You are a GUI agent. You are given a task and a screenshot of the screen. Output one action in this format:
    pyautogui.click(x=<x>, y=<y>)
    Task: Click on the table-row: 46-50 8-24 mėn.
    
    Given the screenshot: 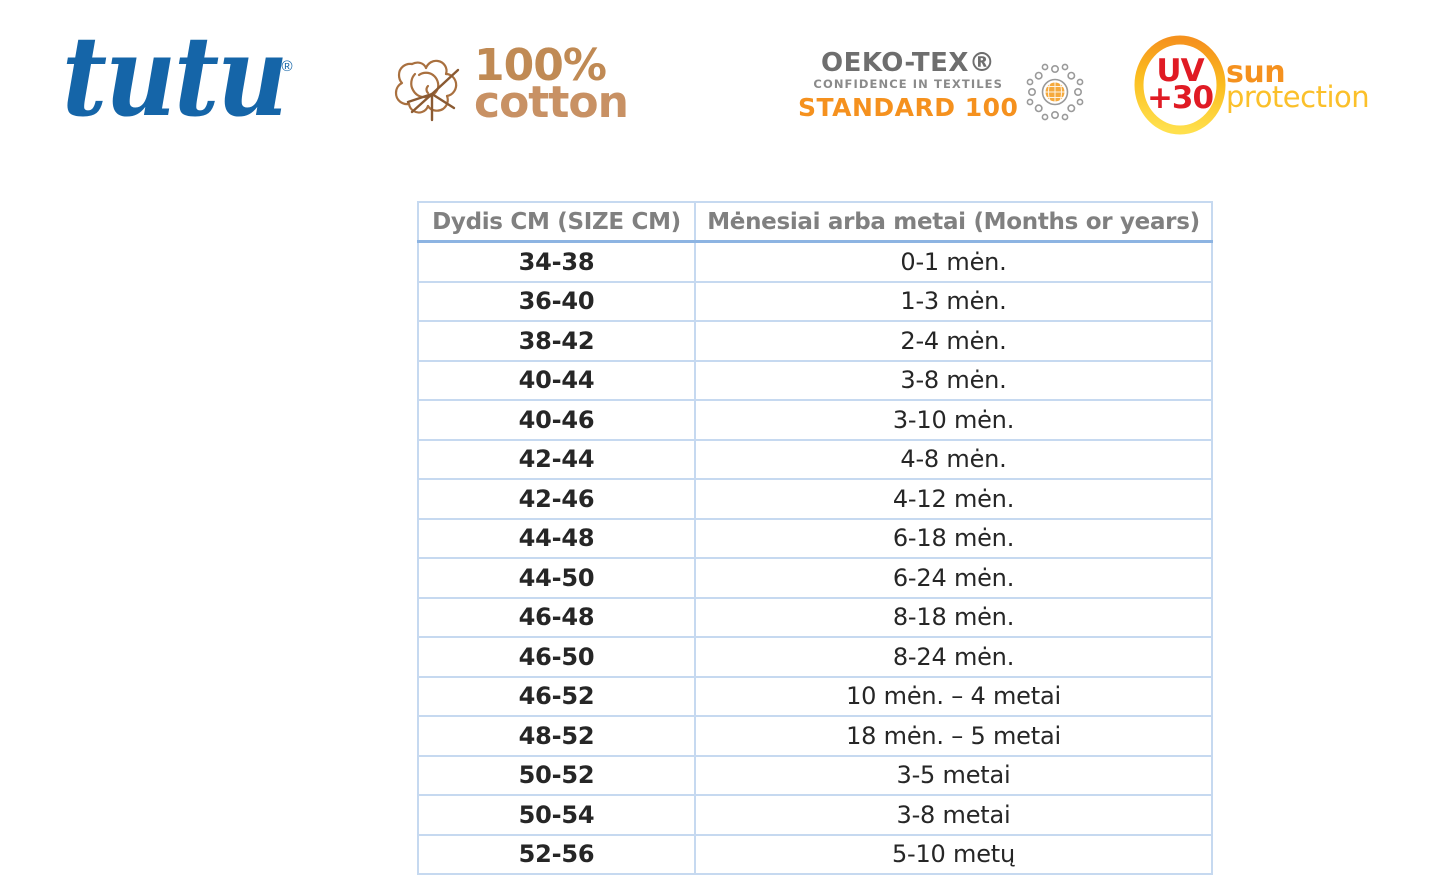 What is the action you would take?
    pyautogui.click(x=815, y=657)
    